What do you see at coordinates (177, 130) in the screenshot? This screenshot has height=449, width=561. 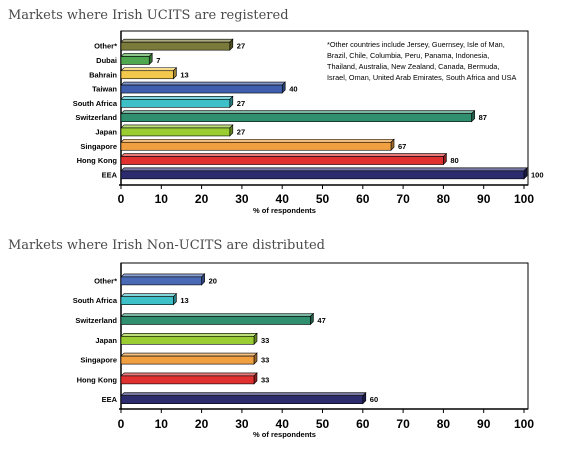 I see `chart1-bar-japan` at bounding box center [177, 130].